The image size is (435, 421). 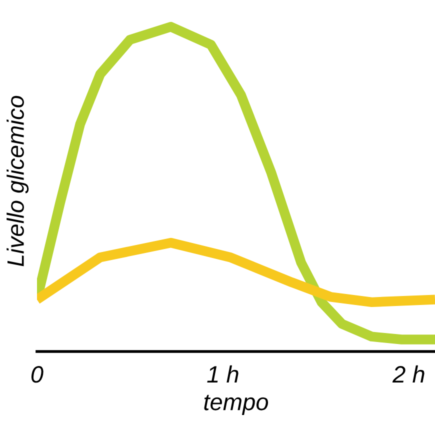 What do you see at coordinates (236, 404) in the screenshot?
I see `x-axis-title: tempo` at bounding box center [236, 404].